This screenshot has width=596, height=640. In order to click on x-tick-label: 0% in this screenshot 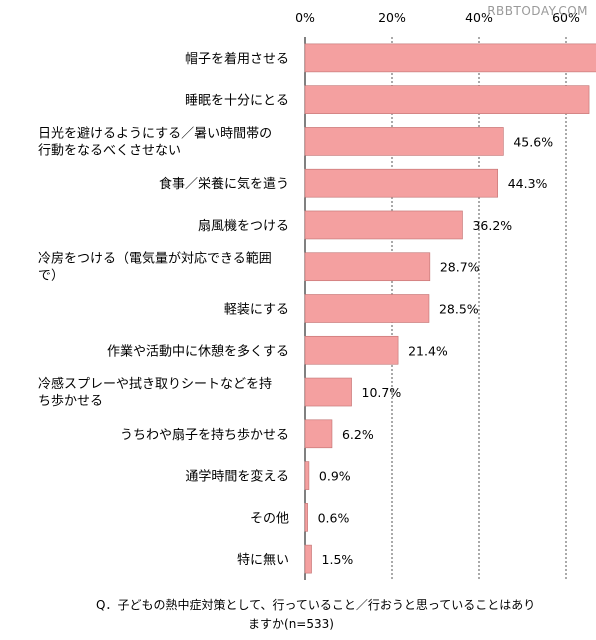, I will do `click(305, 17)`.